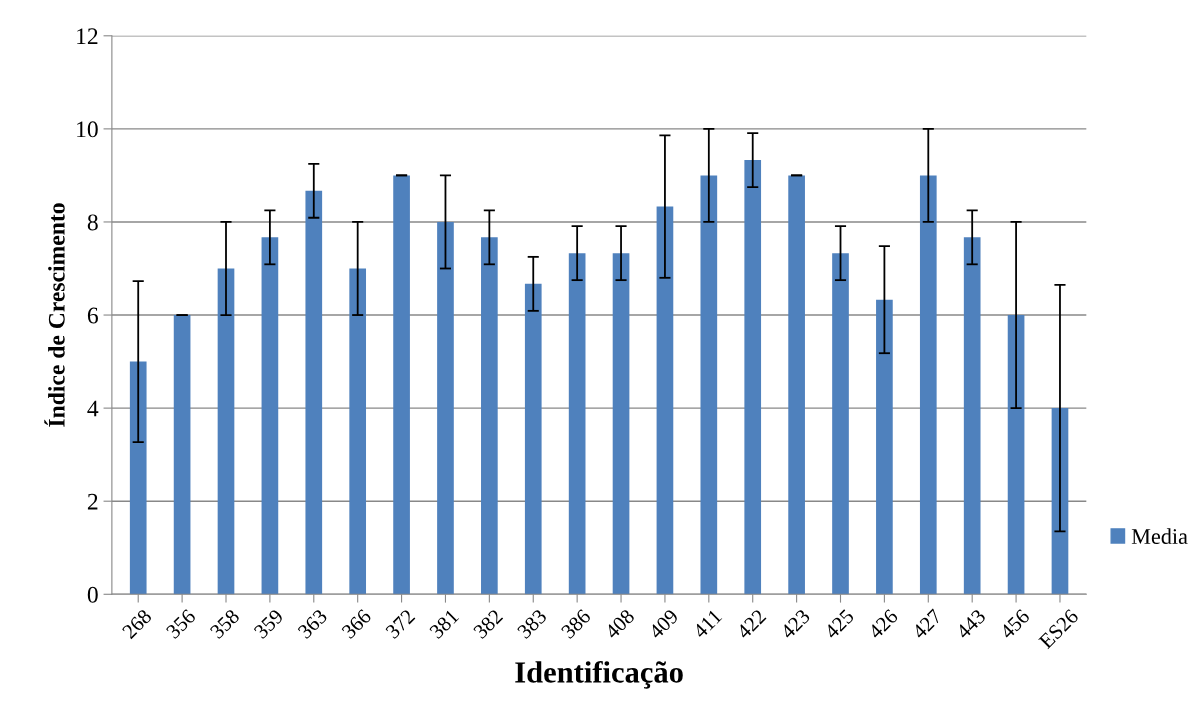 This screenshot has height=716, width=1203. Describe the element at coordinates (751, 624) in the screenshot. I see `x-tick-label: 422` at that location.